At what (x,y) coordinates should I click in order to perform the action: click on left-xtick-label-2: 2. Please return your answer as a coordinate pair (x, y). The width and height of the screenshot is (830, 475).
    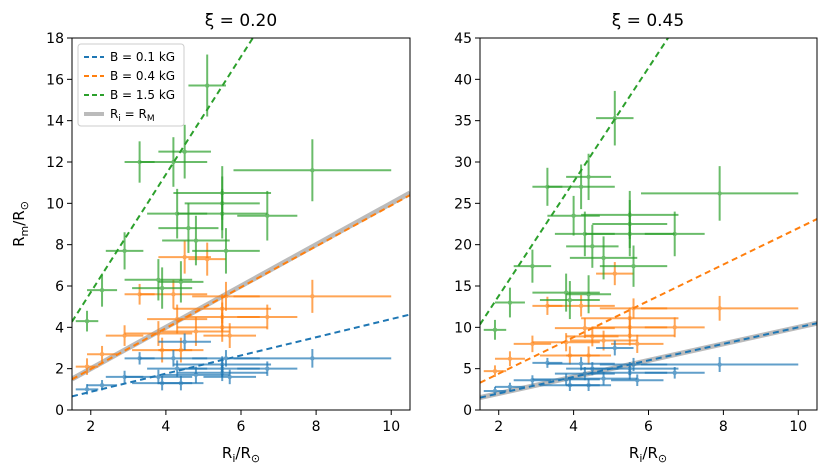
    Looking at the image, I should click on (90, 427).